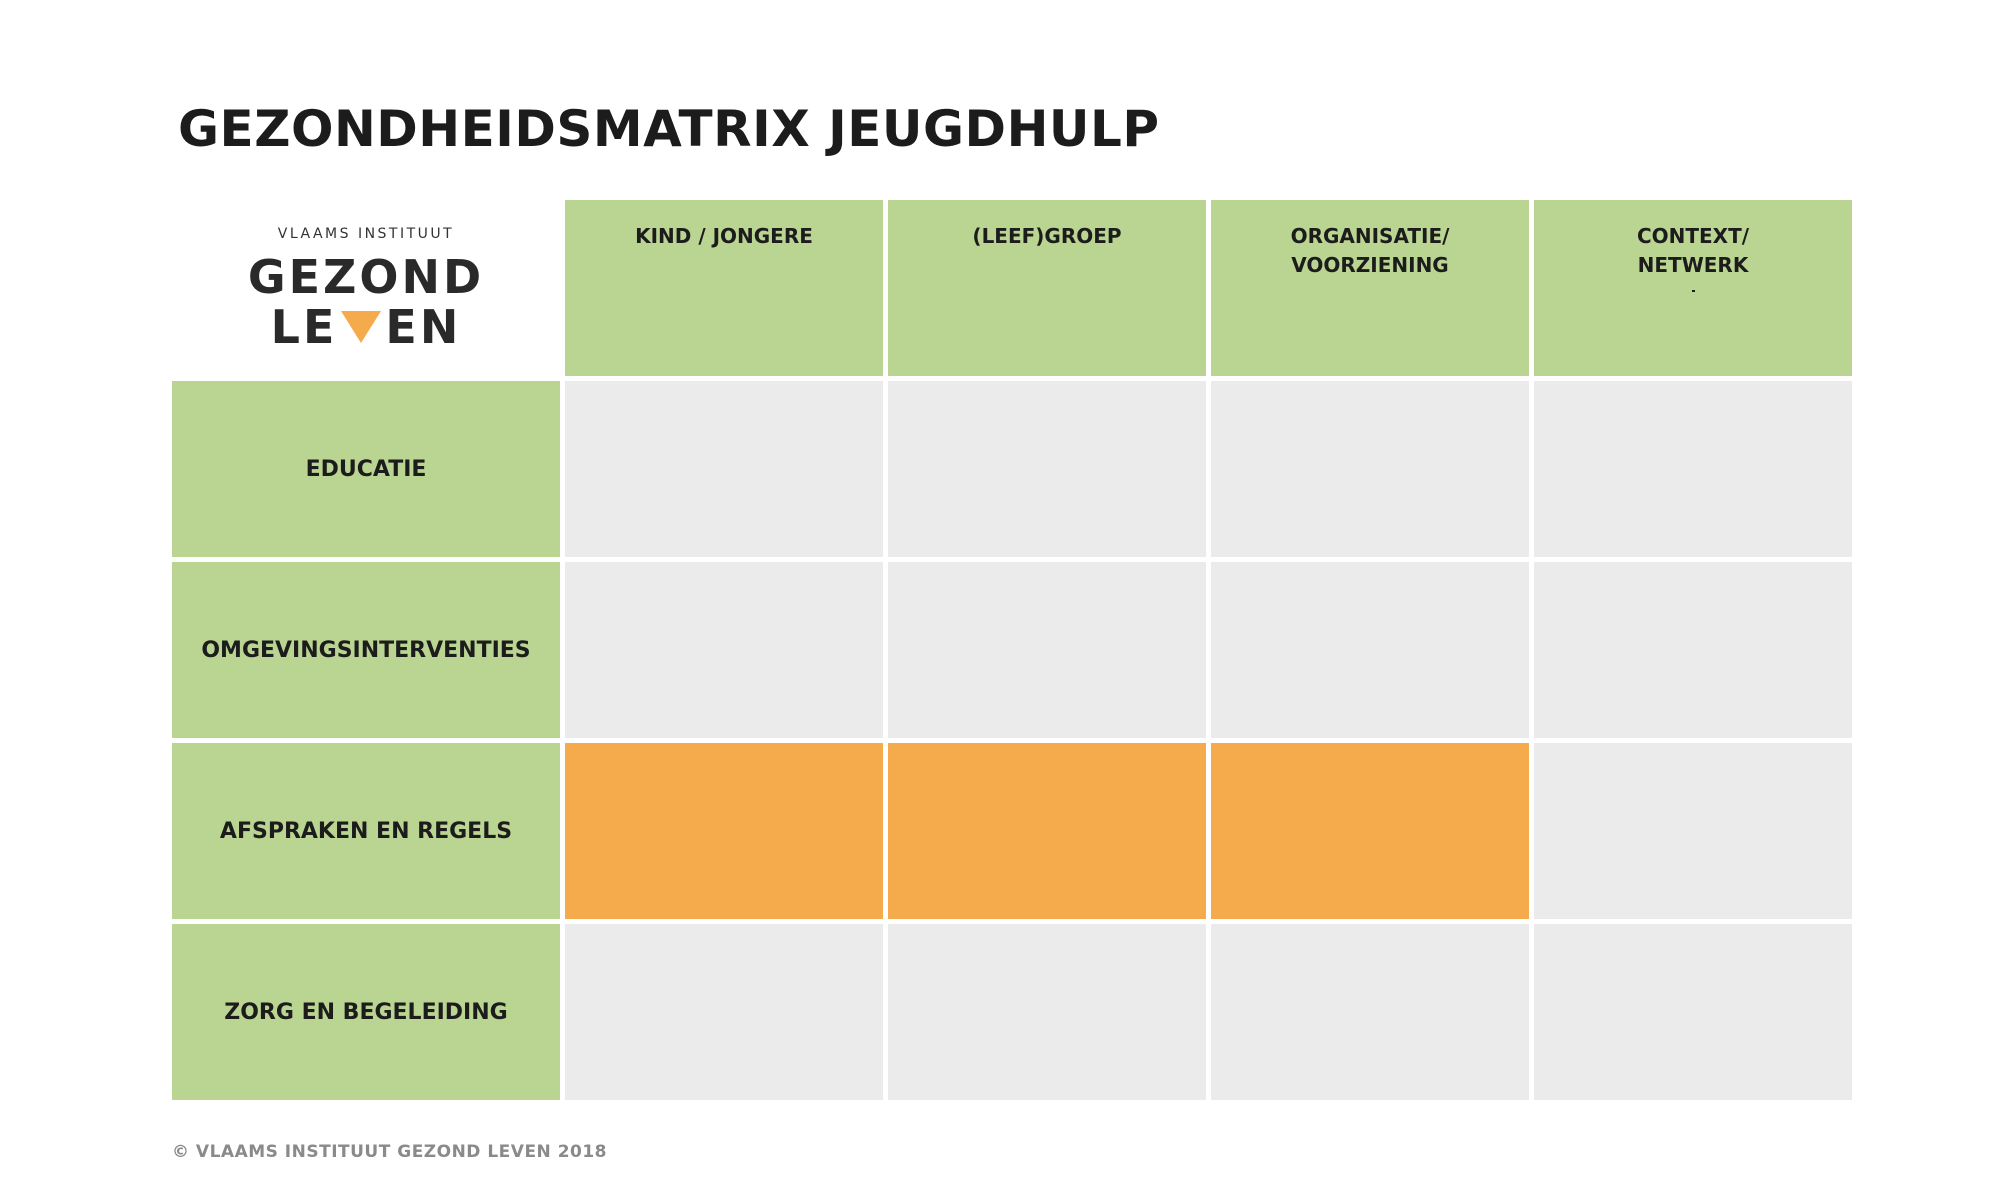 The height and width of the screenshot is (1200, 2000). What do you see at coordinates (724, 288) in the screenshot?
I see `column-header-kind-jongere: KIND / JONGERE` at bounding box center [724, 288].